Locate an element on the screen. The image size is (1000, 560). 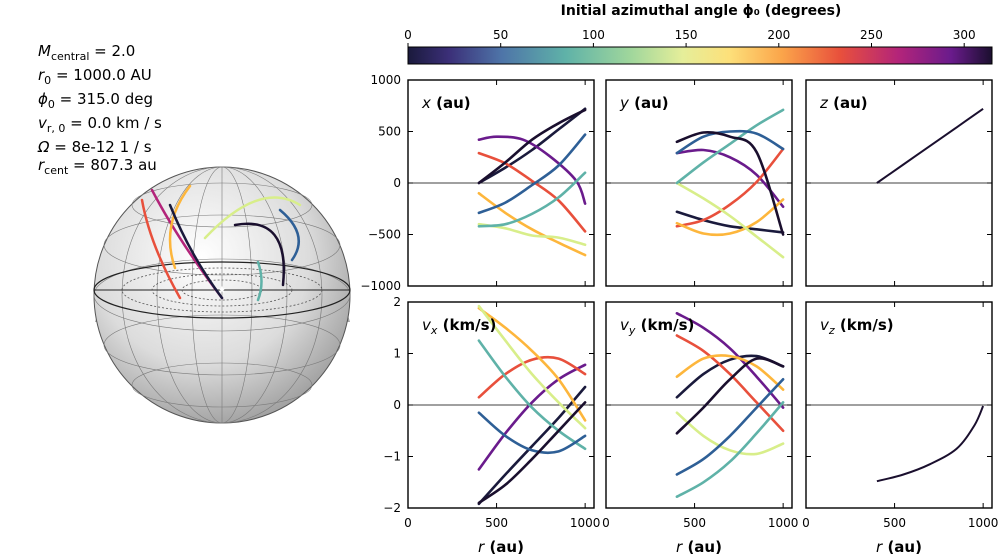
panel-vy: 0 500 1000 vy (km/s) r (au) is located at coordinates (700, 428).